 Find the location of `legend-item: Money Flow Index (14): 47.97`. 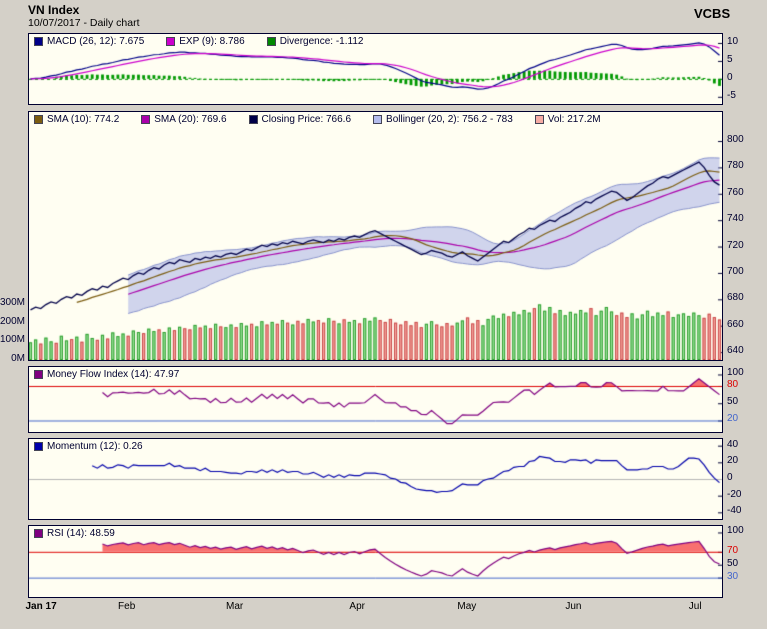

legend-item: Money Flow Index (14): 47.97 is located at coordinates (106, 374).